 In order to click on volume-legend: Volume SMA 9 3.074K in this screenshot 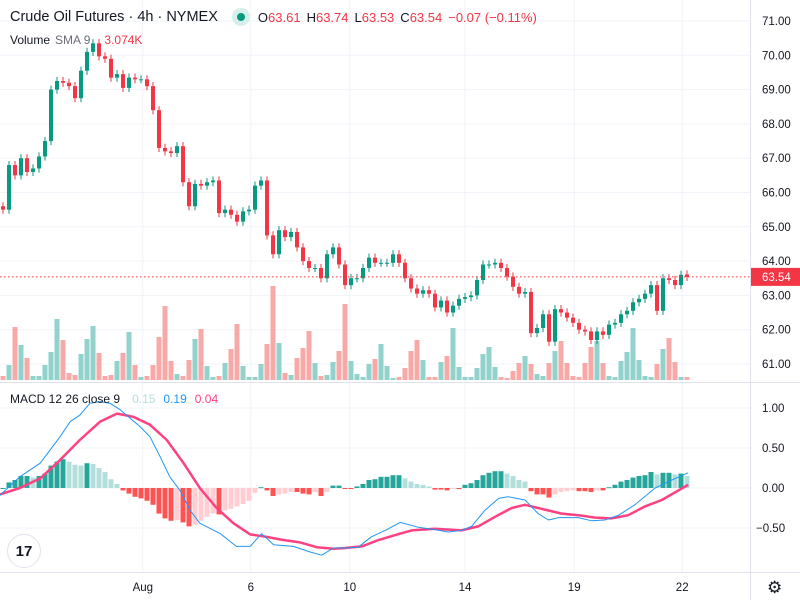, I will do `click(76, 40)`.